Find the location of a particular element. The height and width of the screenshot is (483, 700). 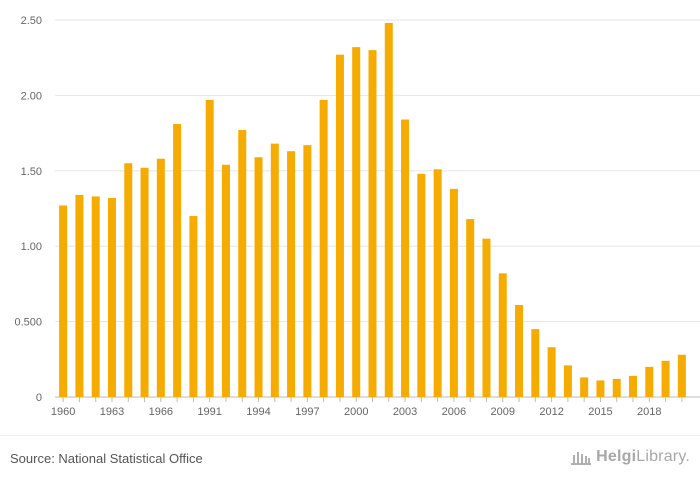

bar-2002 is located at coordinates (388, 210).